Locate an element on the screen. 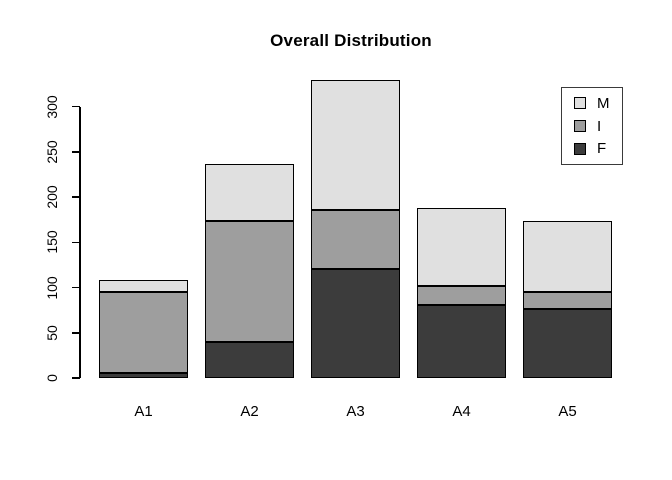 The height and width of the screenshot is (480, 672). chart-title: Overall Distribution is located at coordinates (351, 40).